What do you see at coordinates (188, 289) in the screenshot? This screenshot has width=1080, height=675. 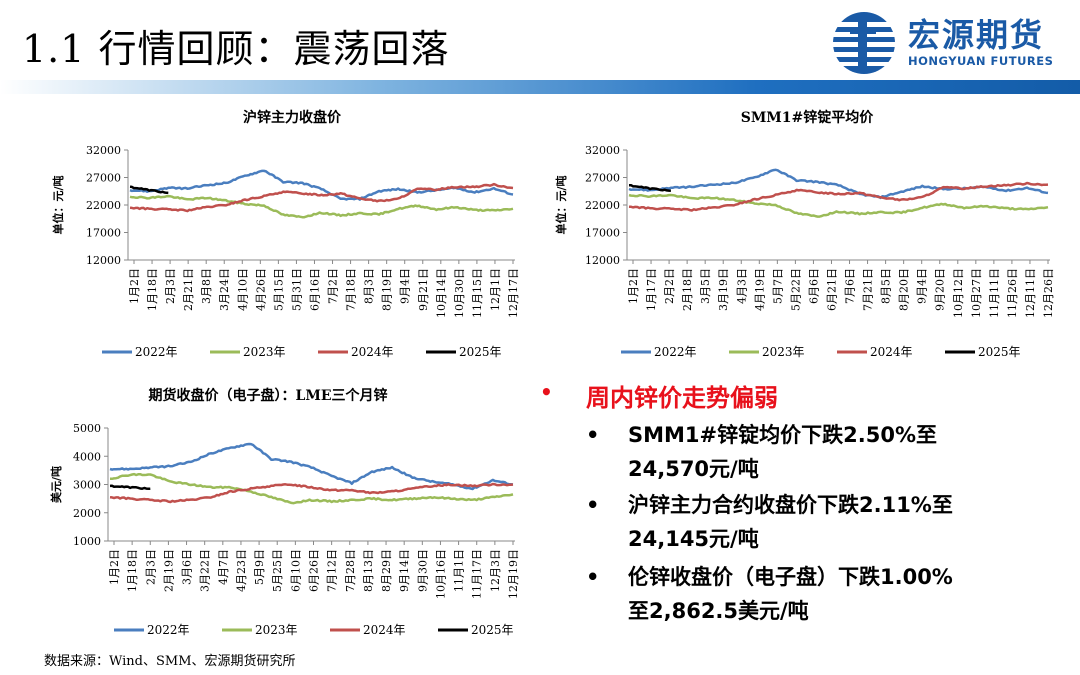 I see `x-tick-label: 2月21日` at bounding box center [188, 289].